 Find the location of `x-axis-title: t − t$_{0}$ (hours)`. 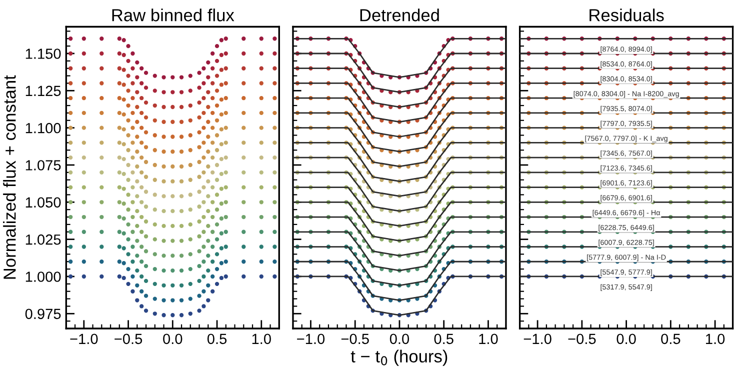

x-axis-title: t − t$_{0}$ (hours) is located at coordinates (399, 358).